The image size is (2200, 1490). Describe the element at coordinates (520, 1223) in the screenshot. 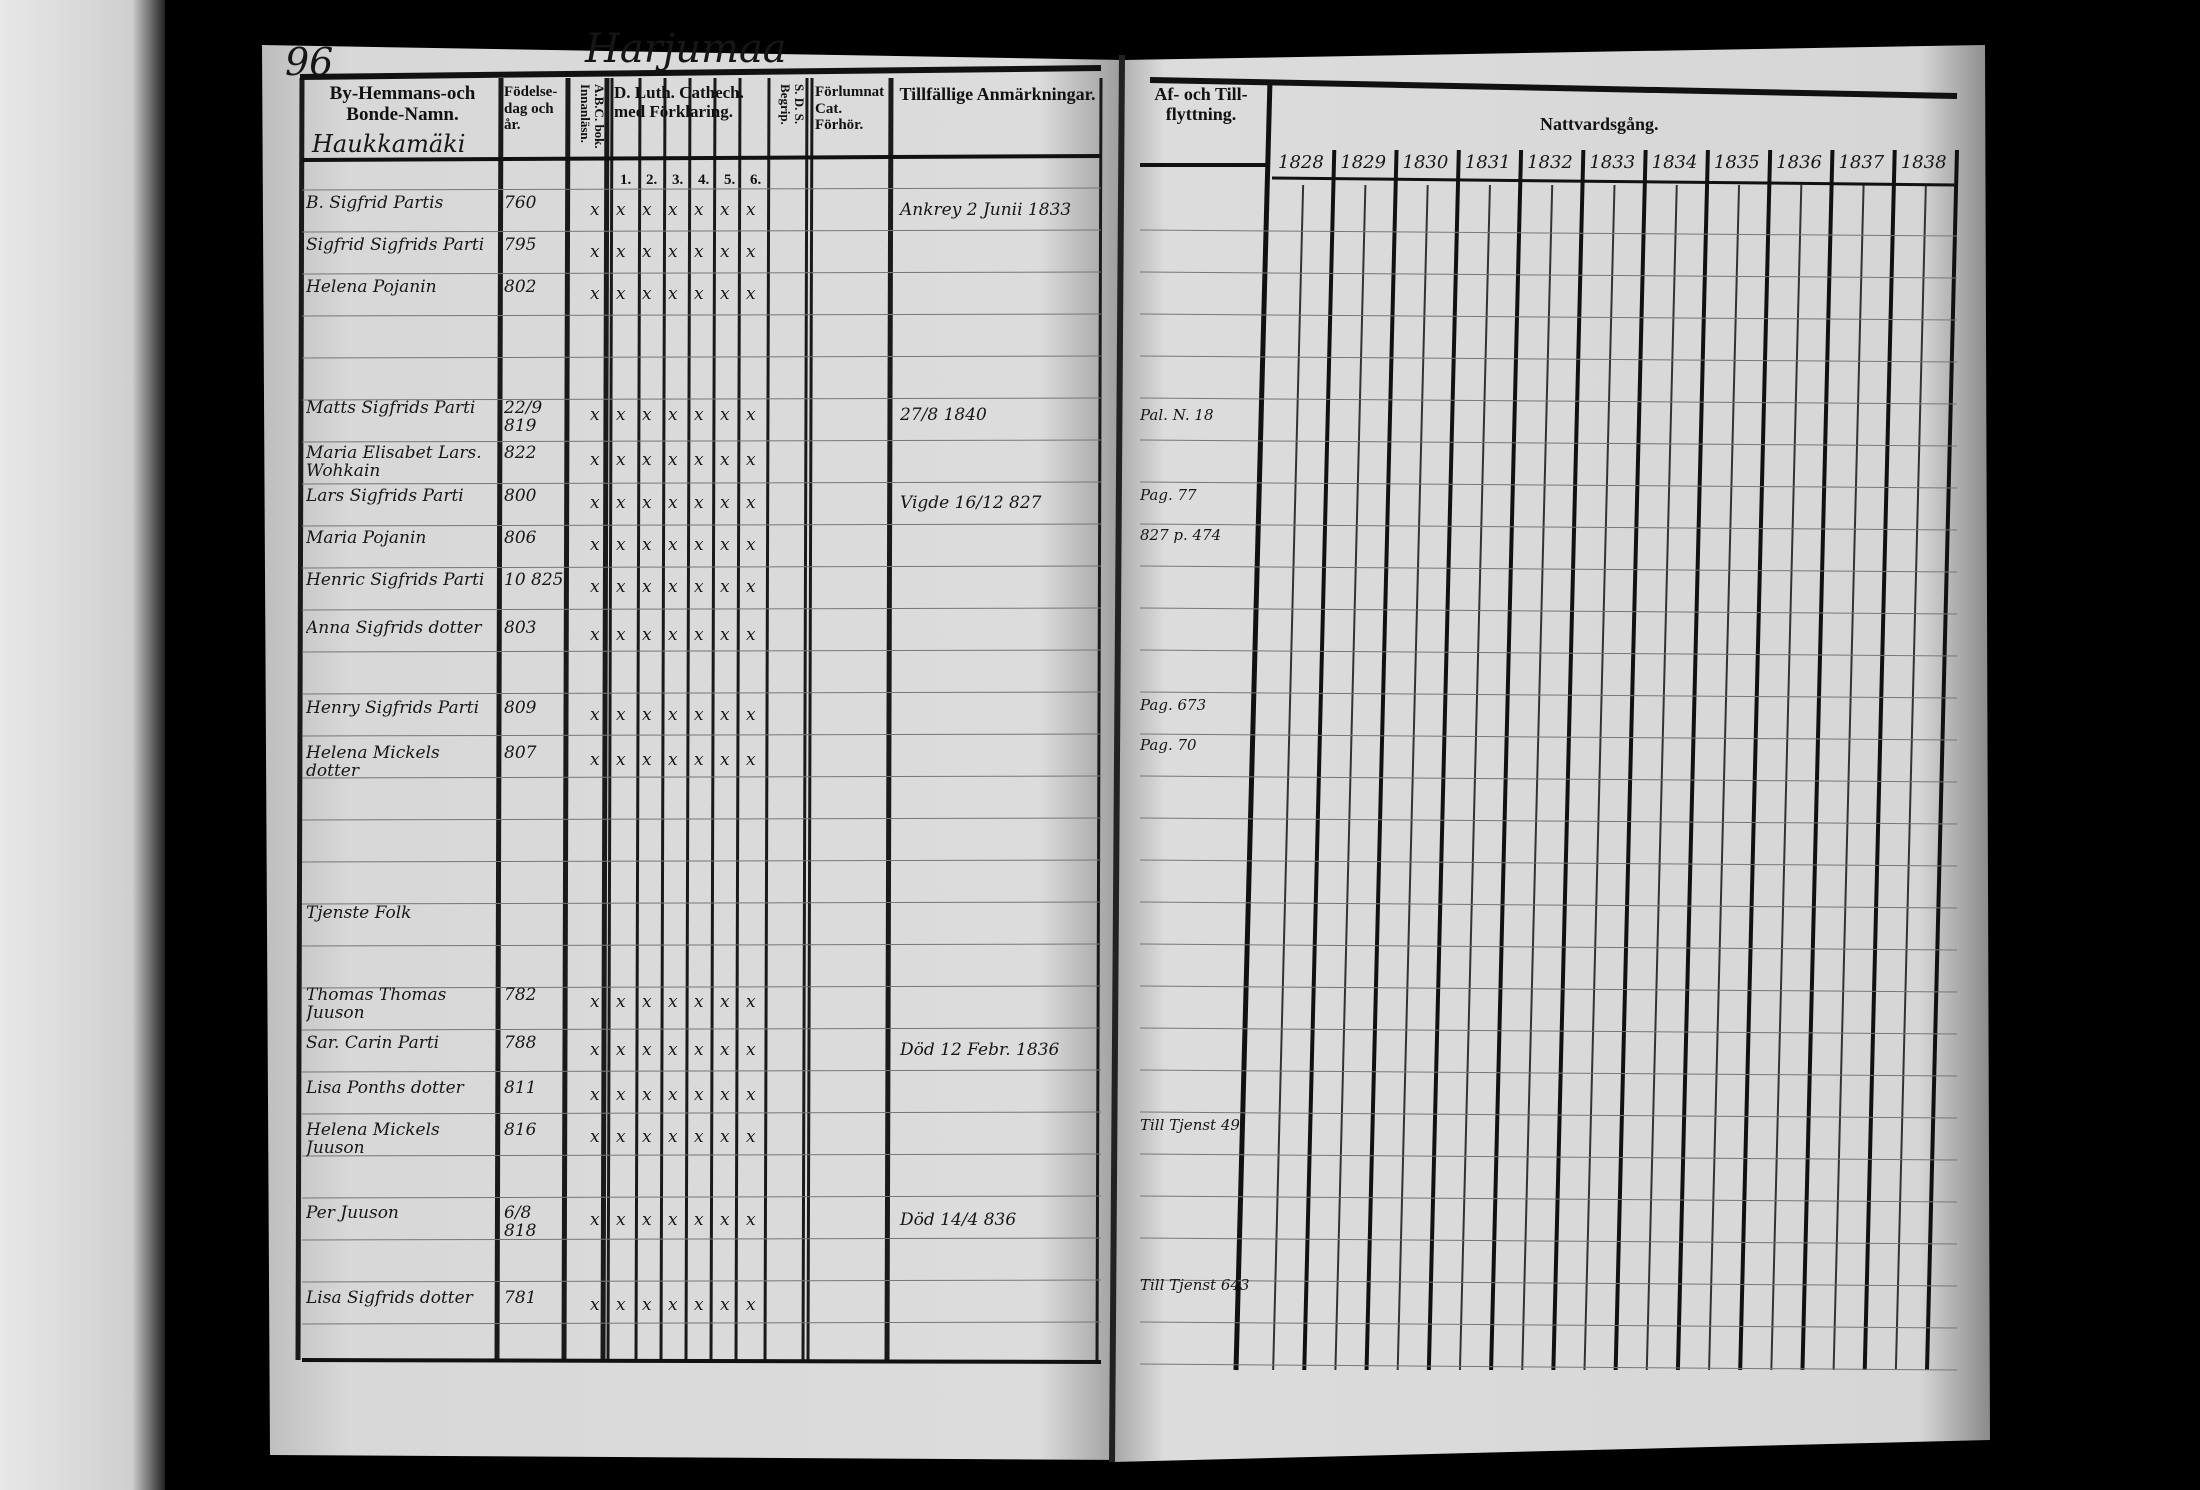

I see `birth-date: 6/8 818` at that location.